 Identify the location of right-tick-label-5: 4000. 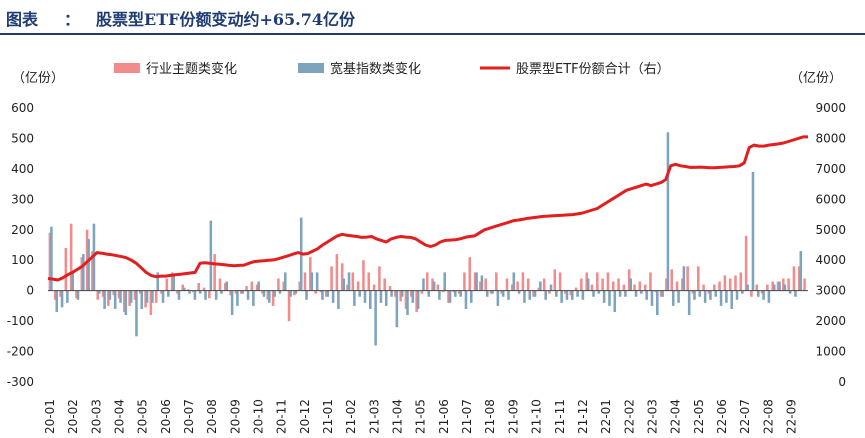
(830, 260).